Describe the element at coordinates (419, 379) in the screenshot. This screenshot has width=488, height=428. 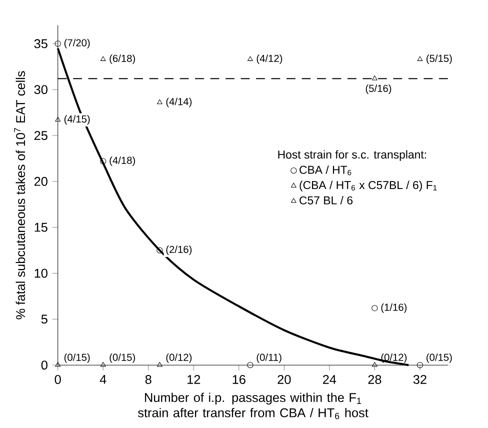
I see `x-tick-label: 32` at that location.